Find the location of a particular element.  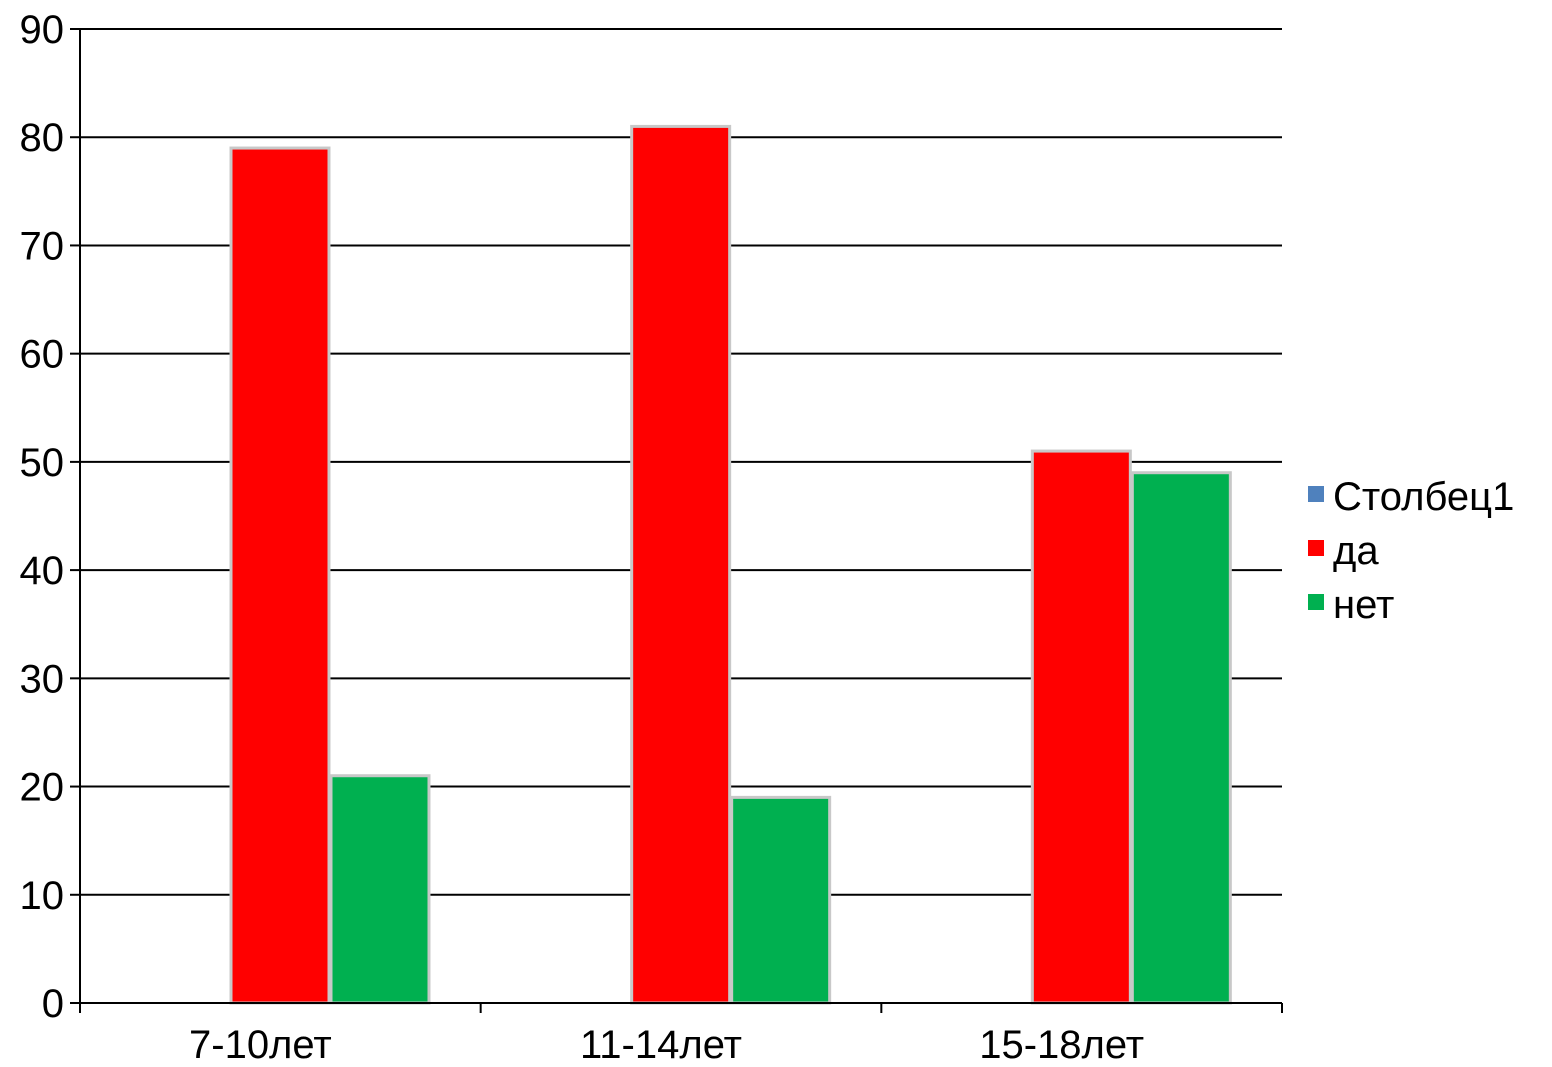

legend-swatch-нет is located at coordinates (1316, 602).